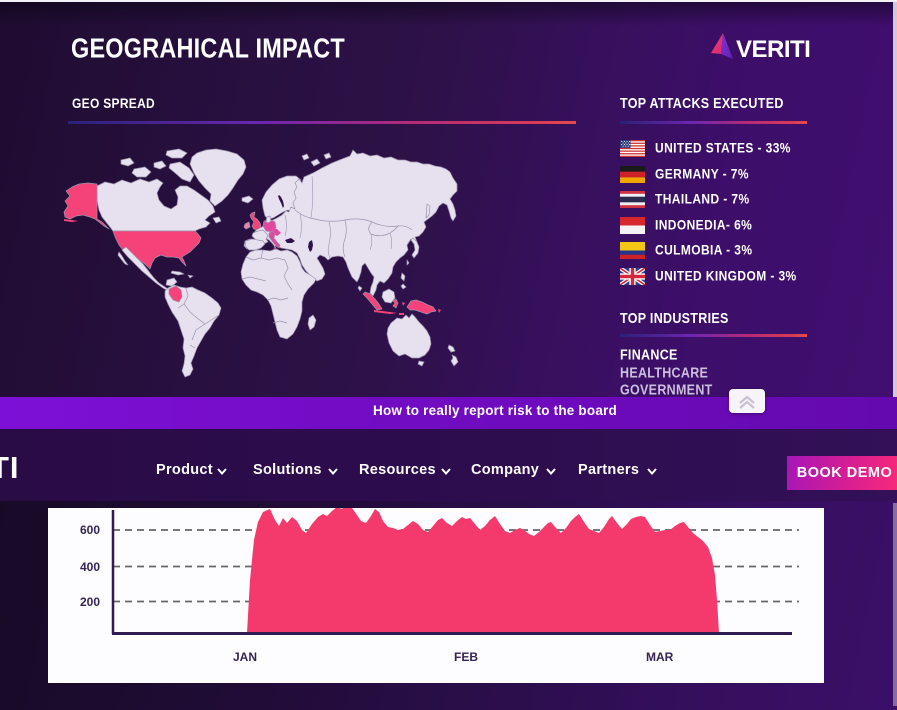 The width and height of the screenshot is (897, 710). What do you see at coordinates (90, 567) in the screenshot?
I see `svg-text: 400` at bounding box center [90, 567].